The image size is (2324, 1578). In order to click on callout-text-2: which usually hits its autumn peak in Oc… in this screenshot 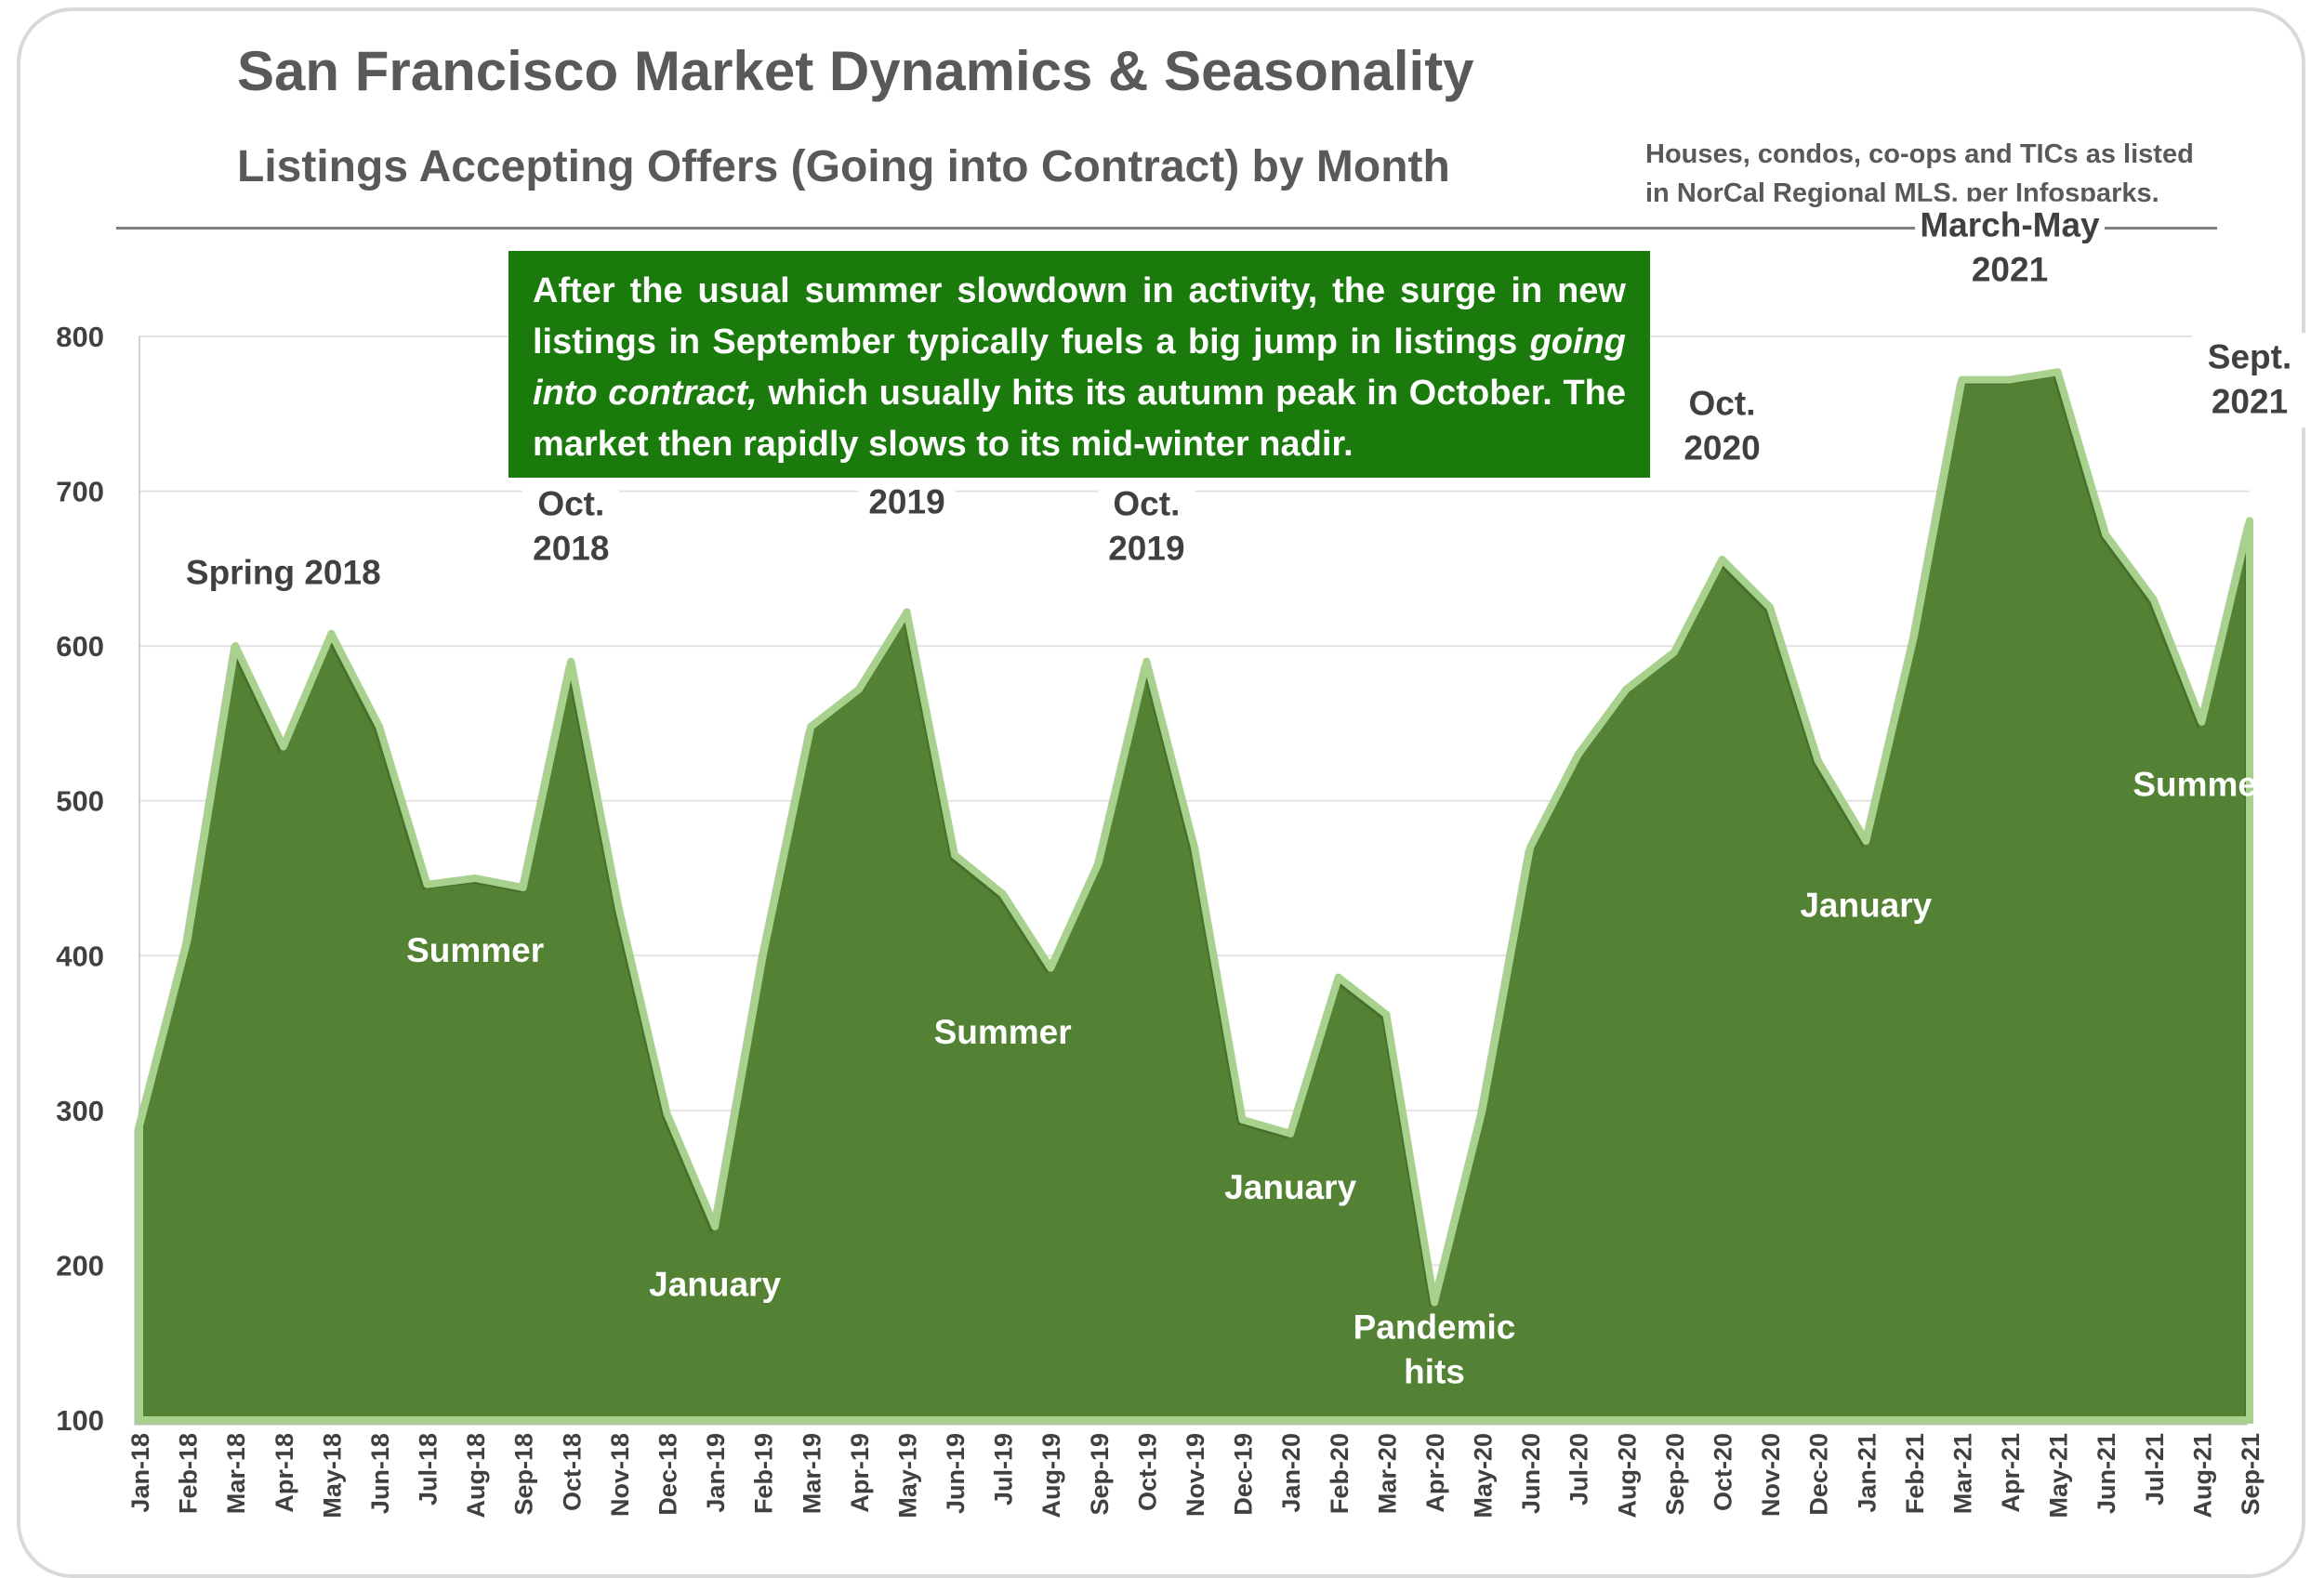, I will do `click(1079, 419)`.